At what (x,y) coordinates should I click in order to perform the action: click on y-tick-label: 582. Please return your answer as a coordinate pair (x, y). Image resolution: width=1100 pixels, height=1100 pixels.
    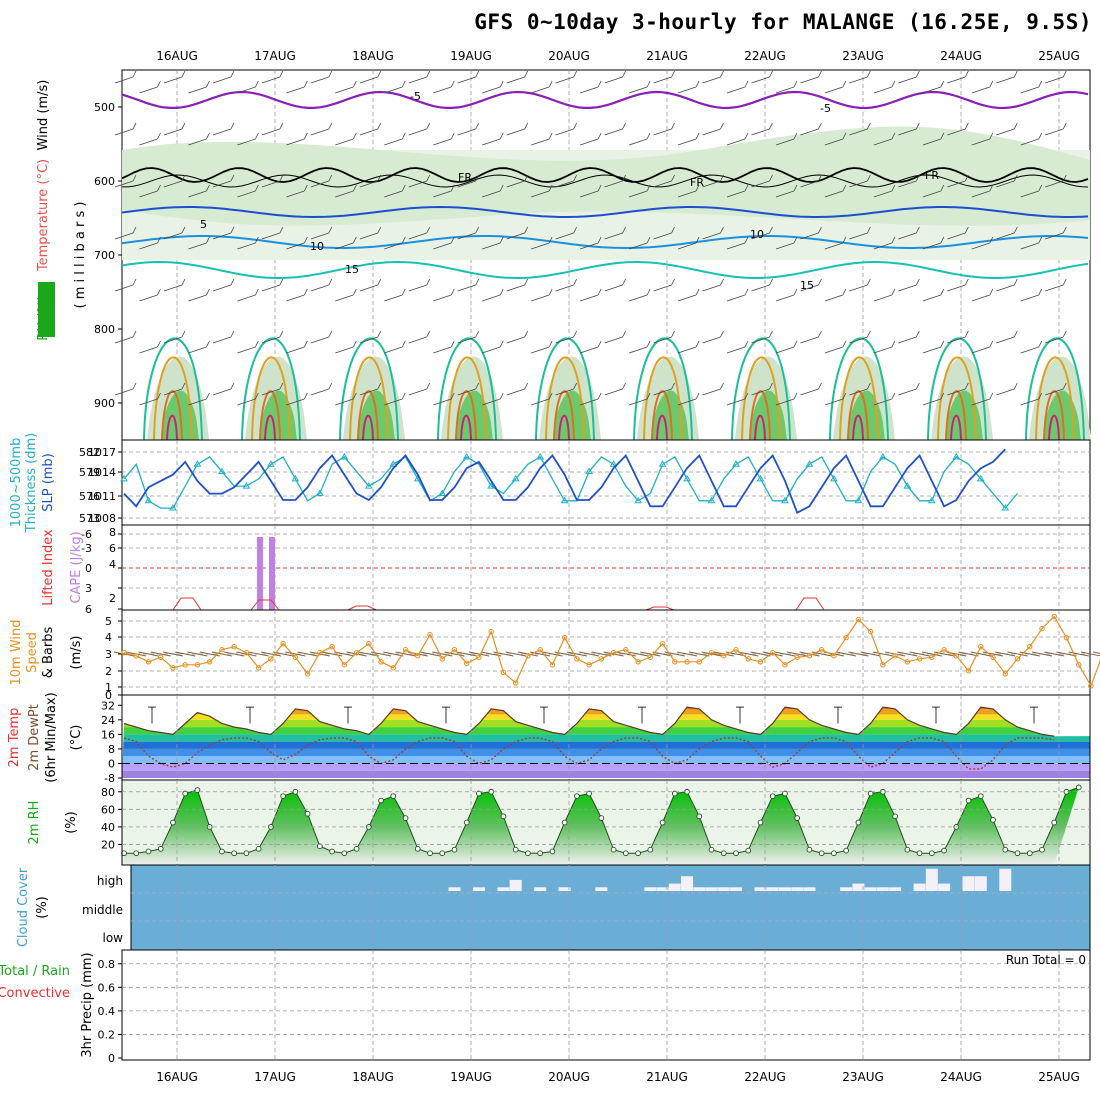
    Looking at the image, I should click on (89, 452).